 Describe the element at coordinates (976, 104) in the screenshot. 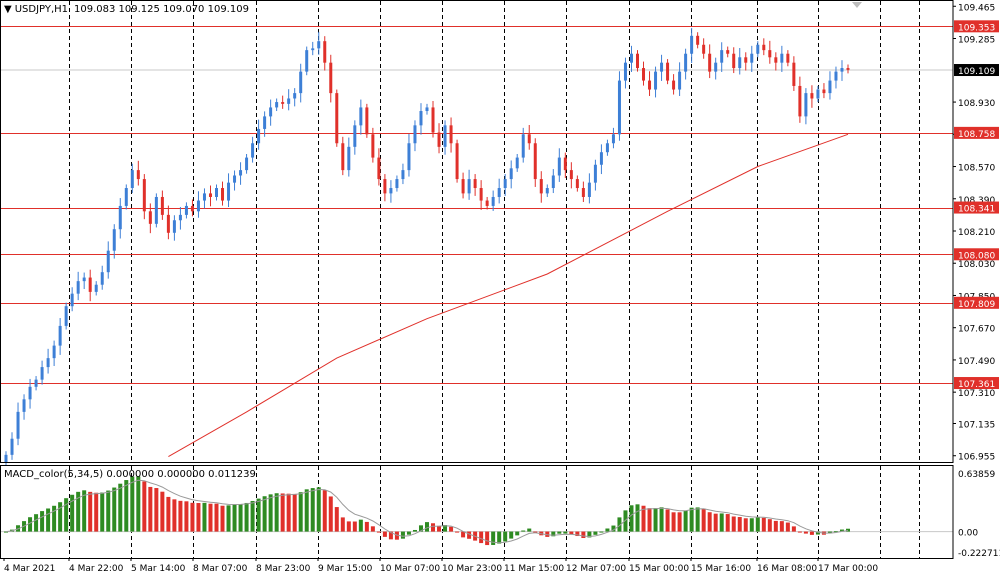

I see `price-tick-label: 108.930` at that location.